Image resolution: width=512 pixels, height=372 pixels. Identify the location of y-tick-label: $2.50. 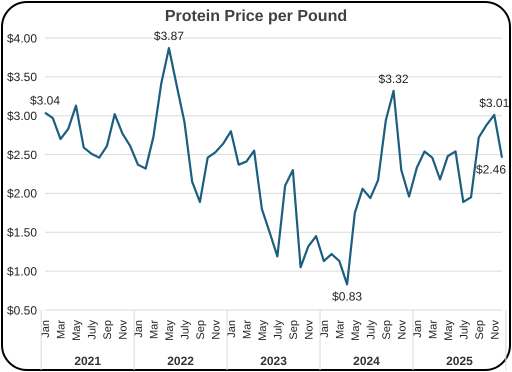
(22, 155).